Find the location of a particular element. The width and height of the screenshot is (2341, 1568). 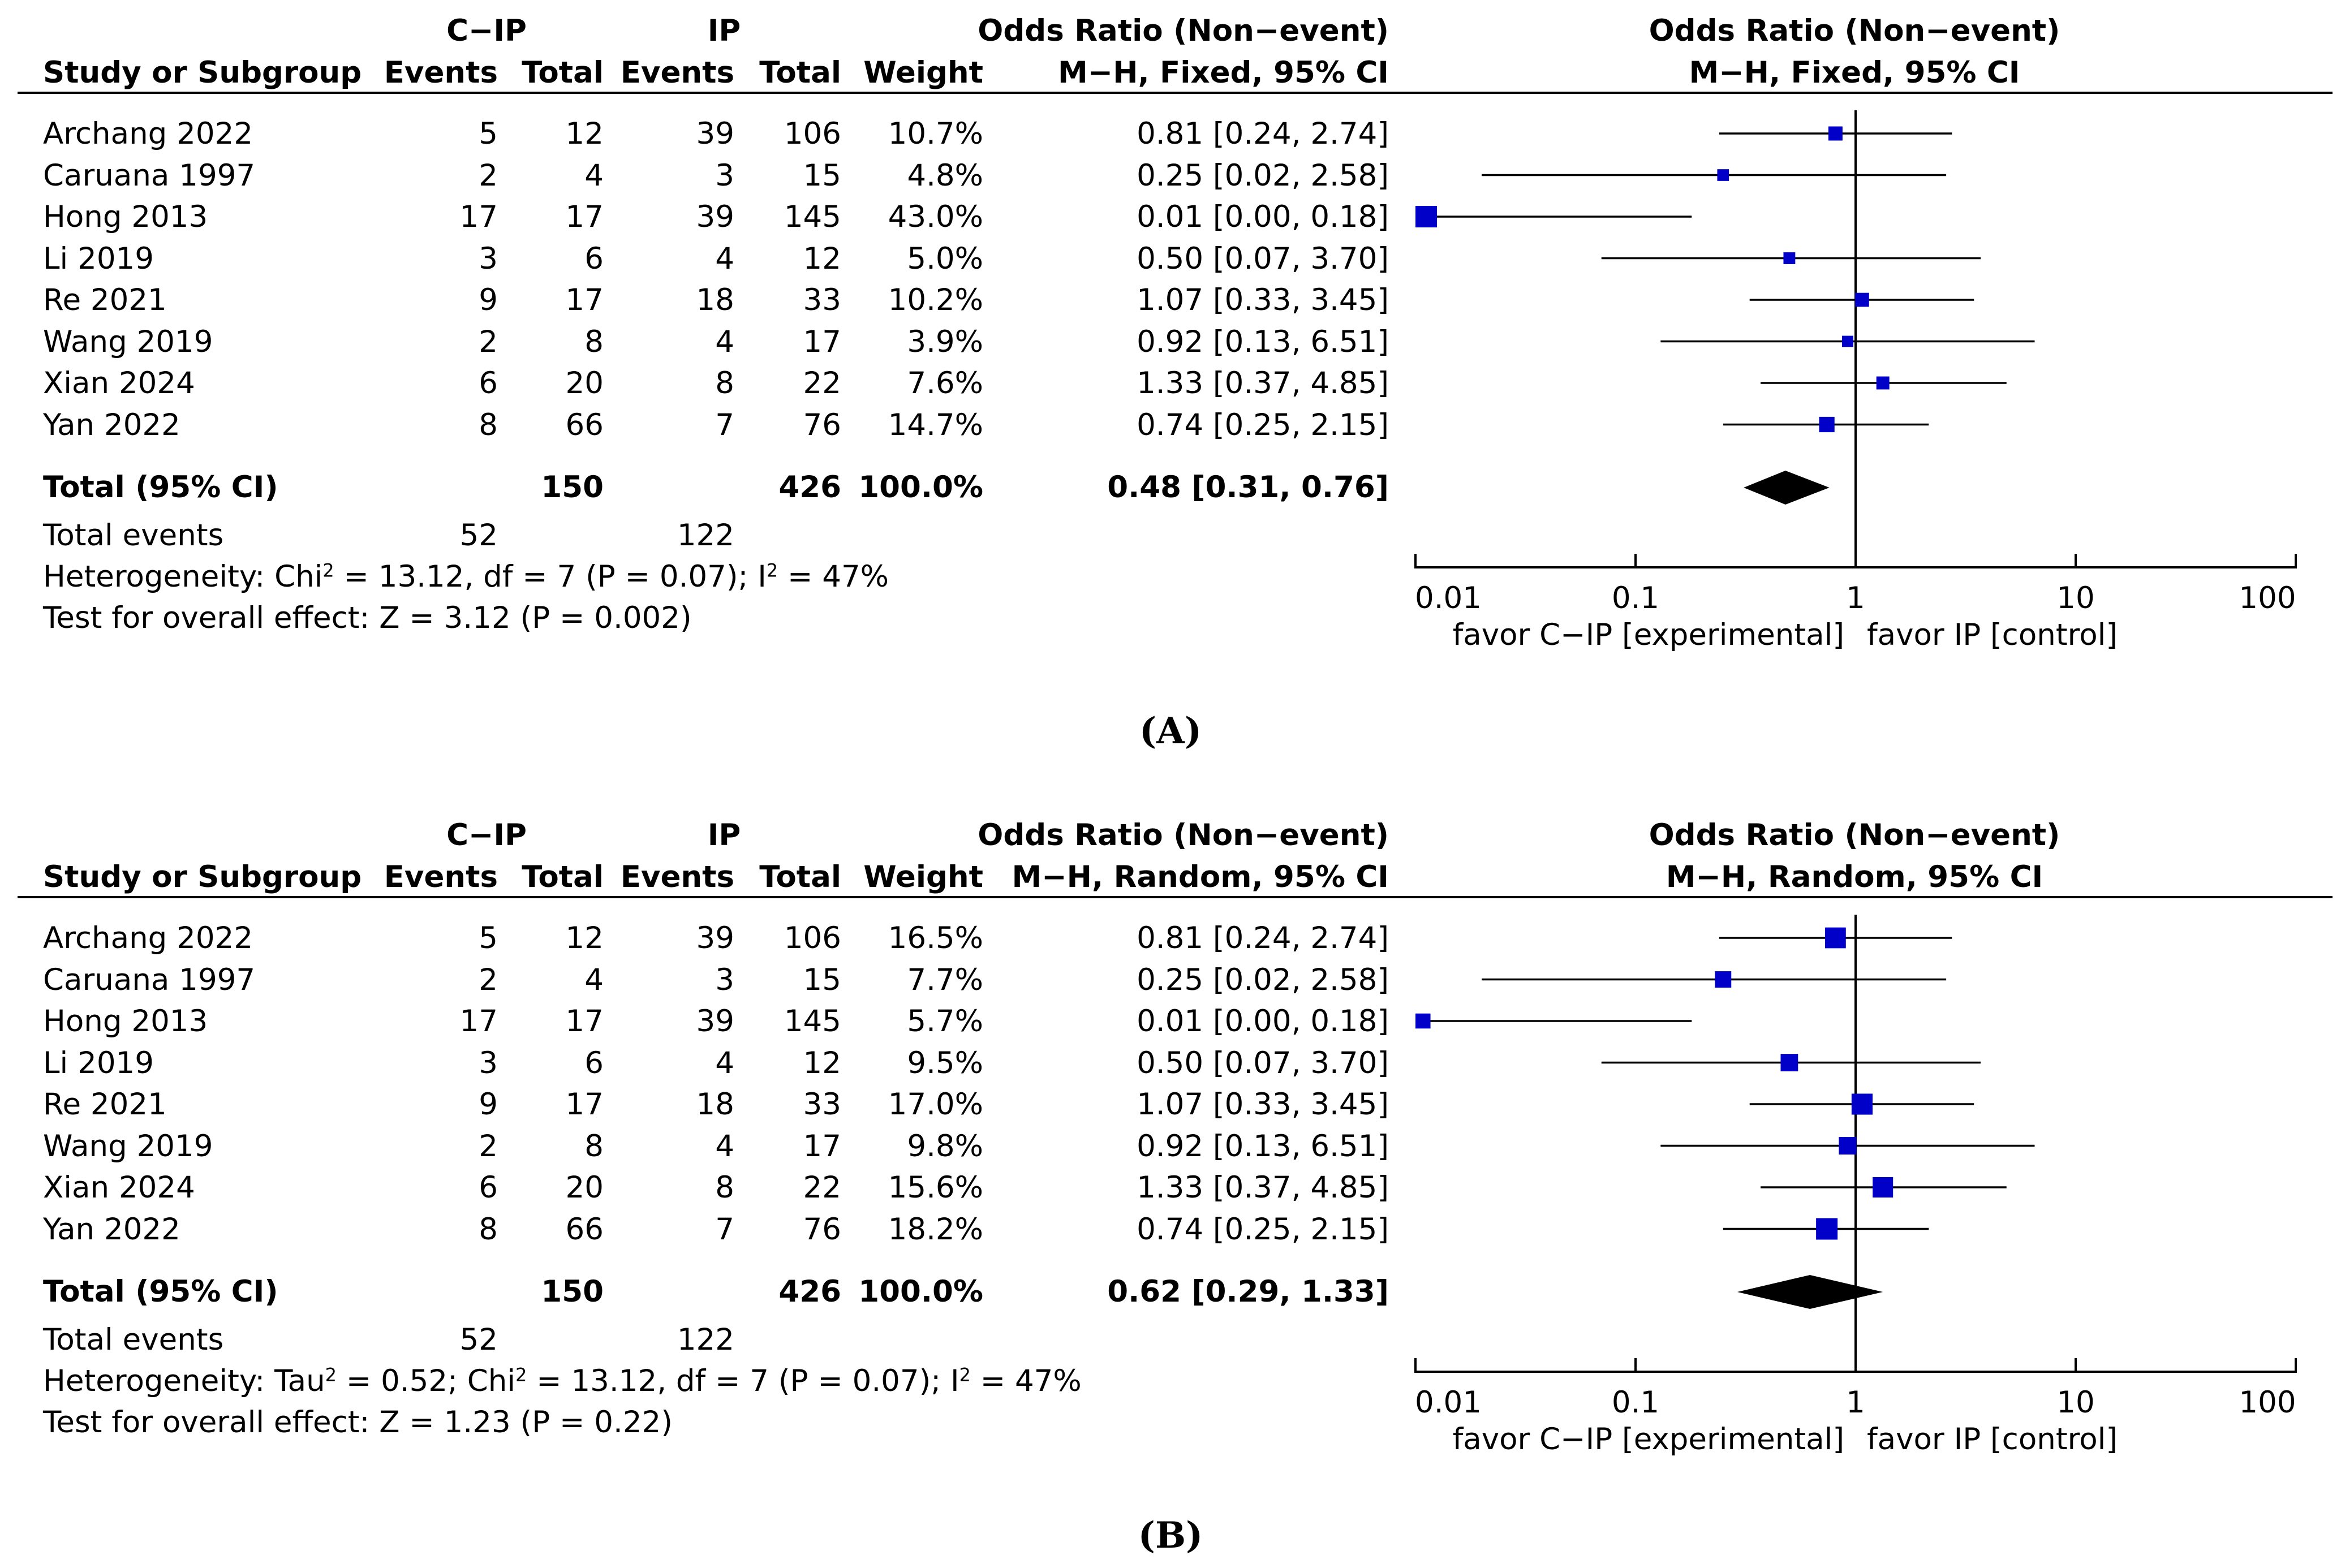

study-name: Xian 2024 is located at coordinates (119, 1187).